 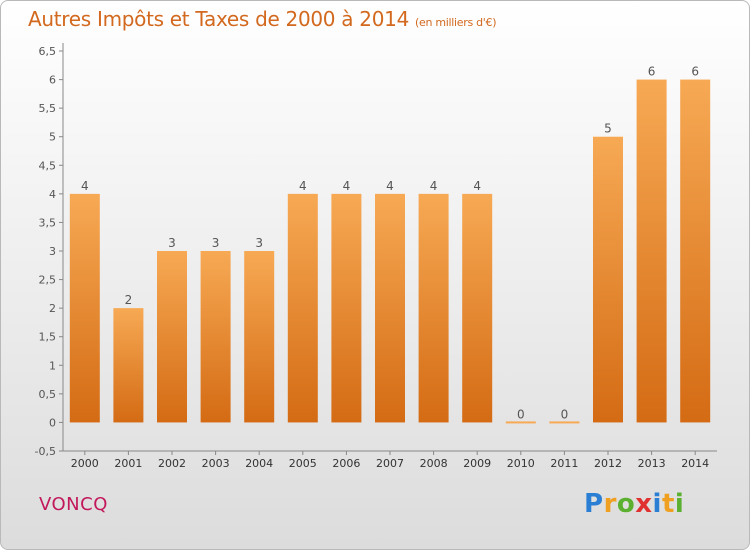 I want to click on x-tick-label: 2013, so click(x=652, y=463).